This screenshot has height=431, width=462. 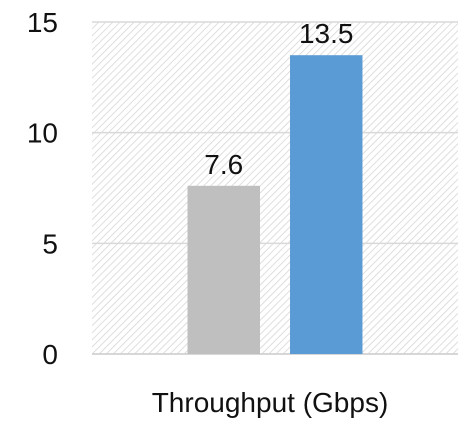 I want to click on data-labels: 7.6 13.5, so click(x=278, y=99).